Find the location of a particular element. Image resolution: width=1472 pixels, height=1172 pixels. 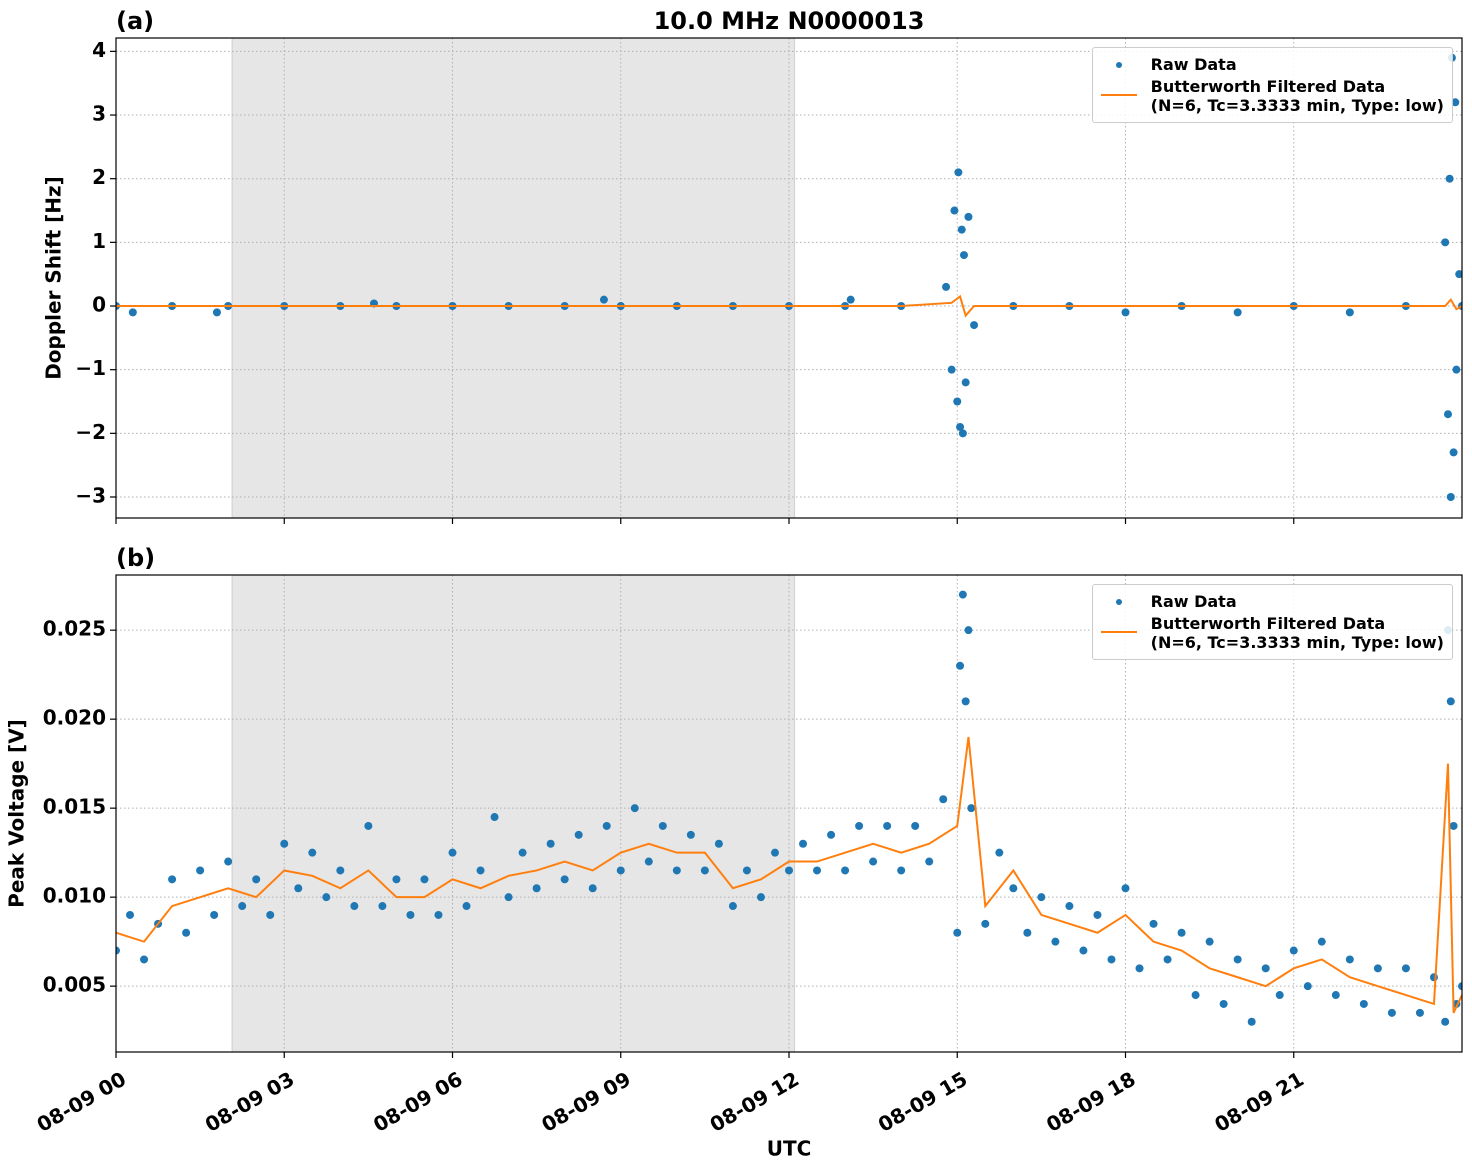

y-tick-label: 1 is located at coordinates (99, 241).